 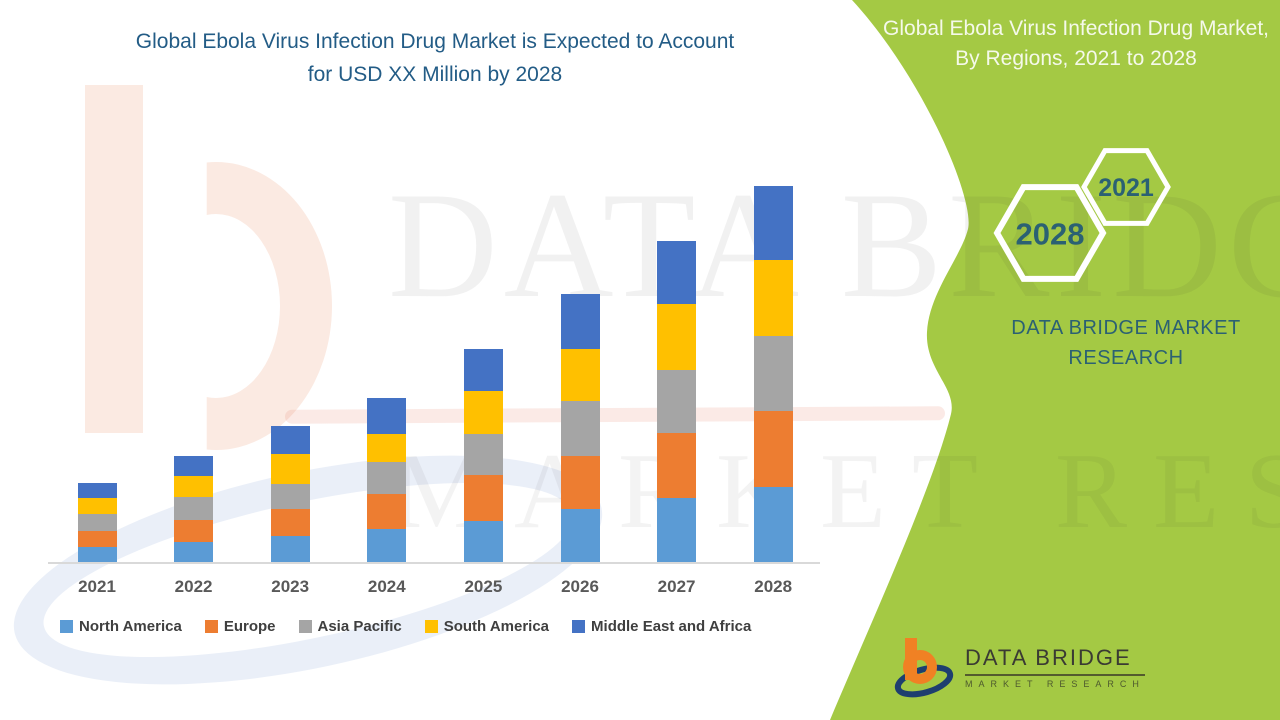 I want to click on legend-item-north-america: North America, so click(x=121, y=626).